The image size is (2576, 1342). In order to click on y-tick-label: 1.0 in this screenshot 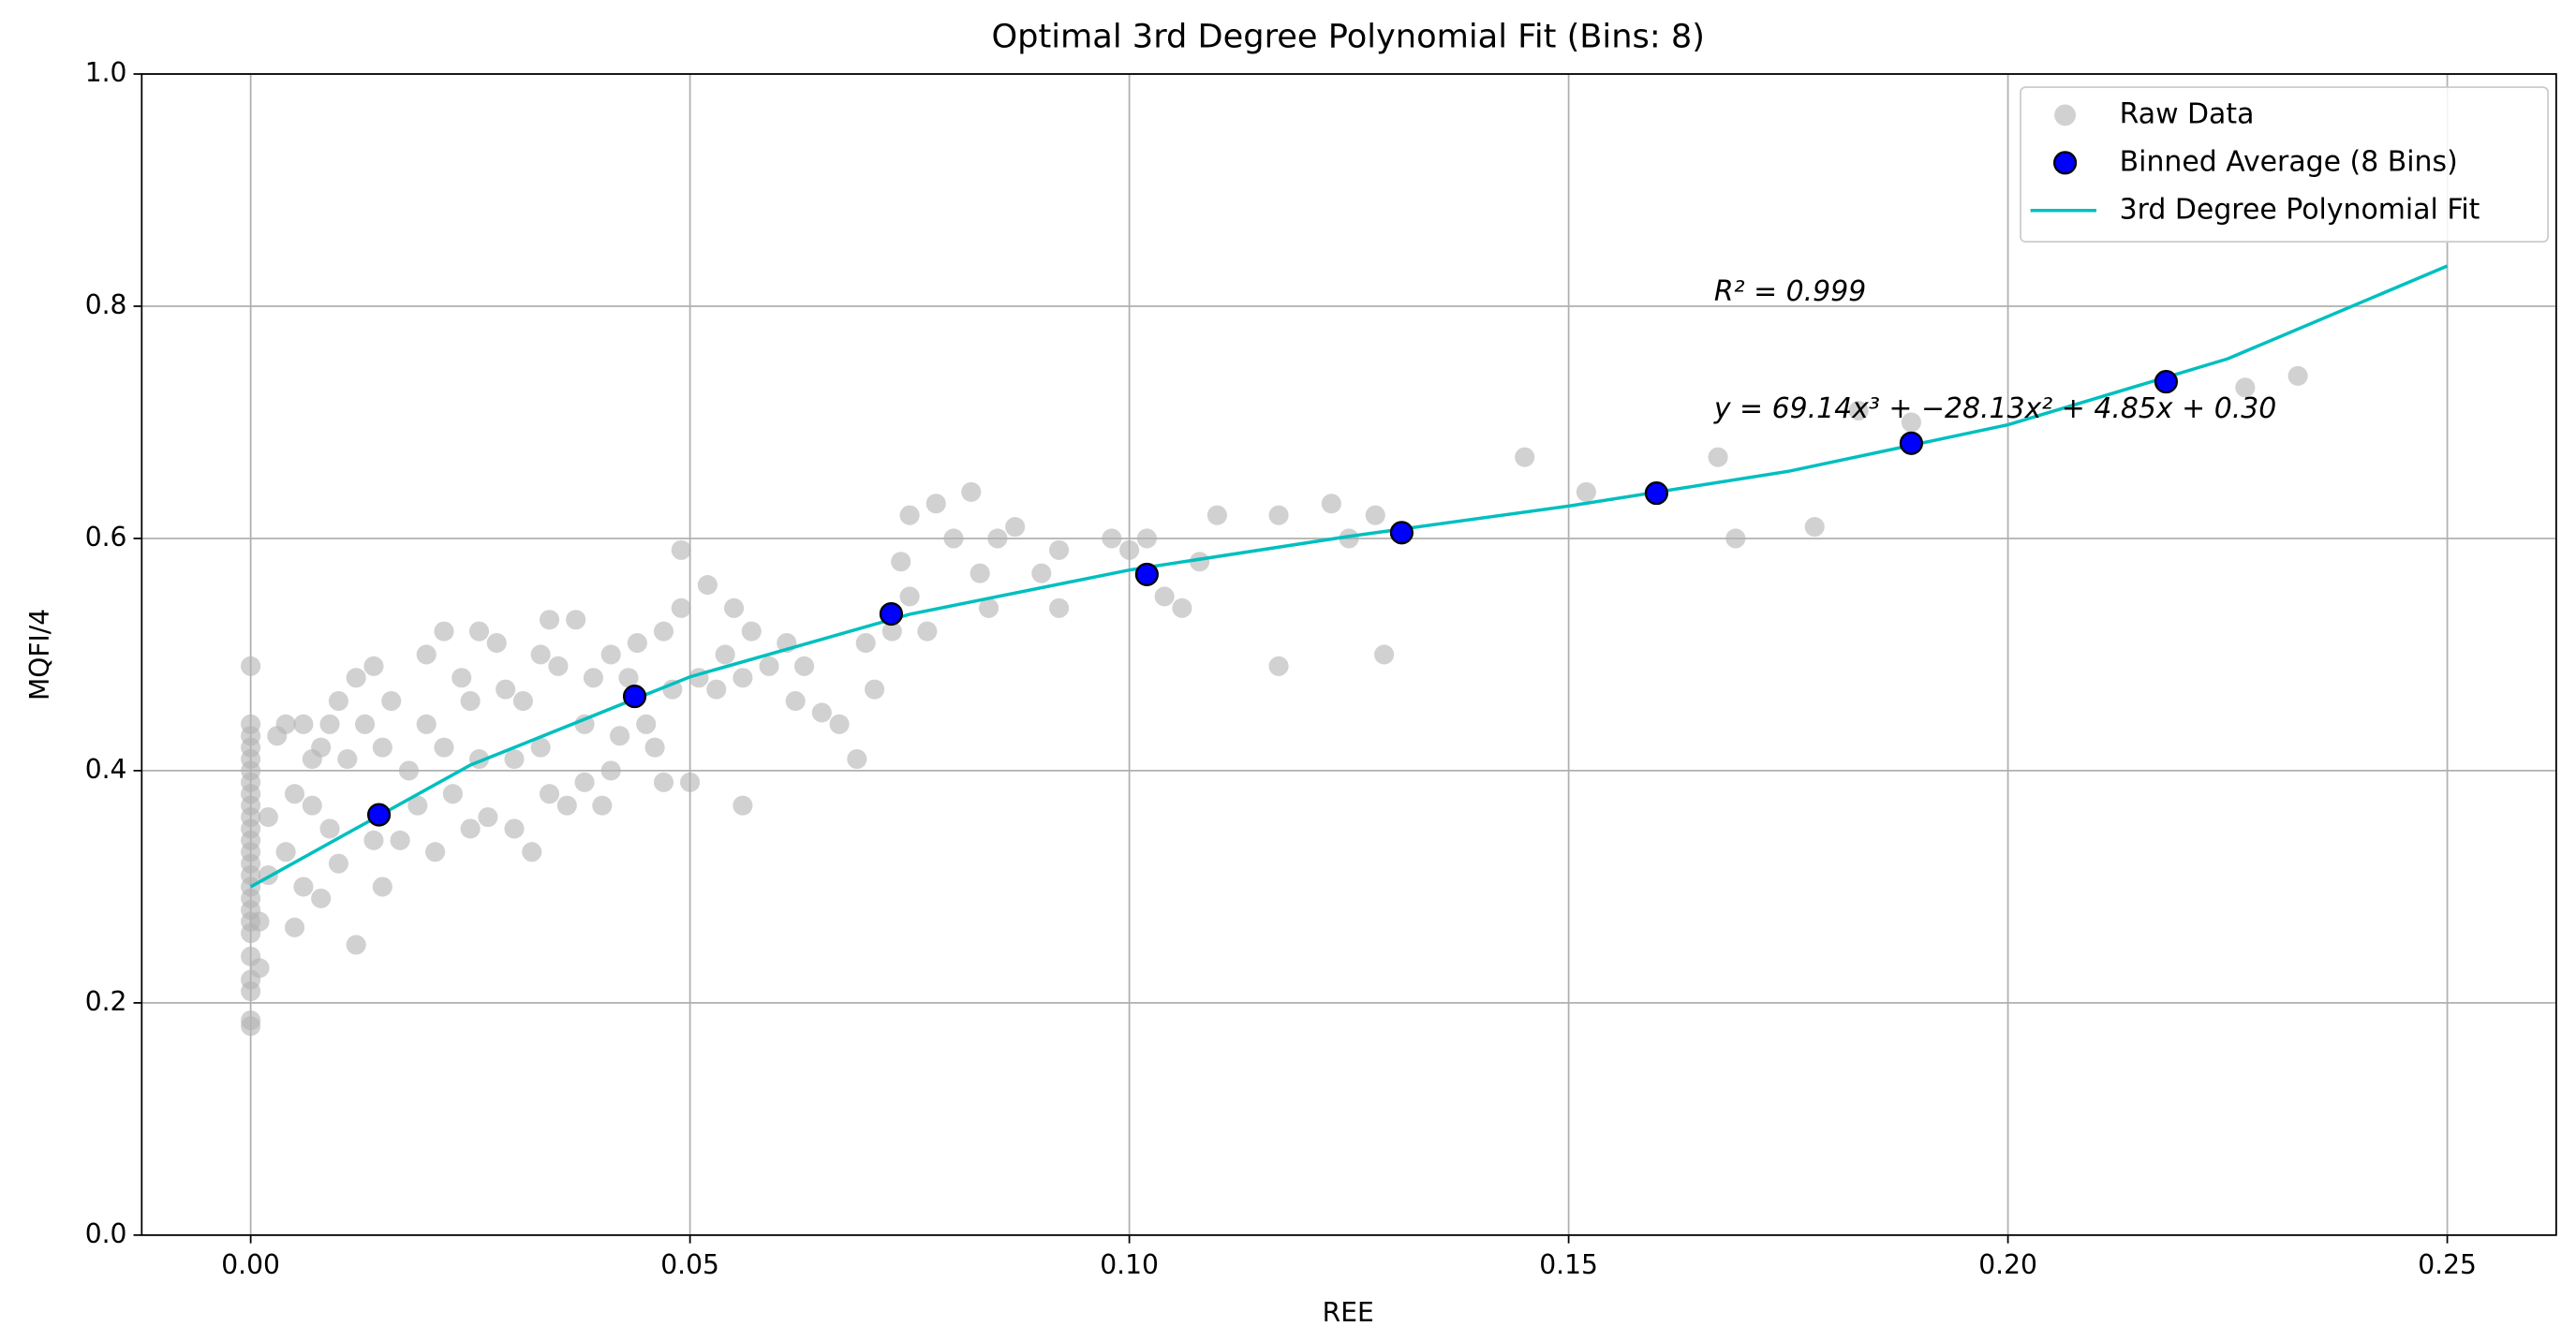, I will do `click(106, 72)`.